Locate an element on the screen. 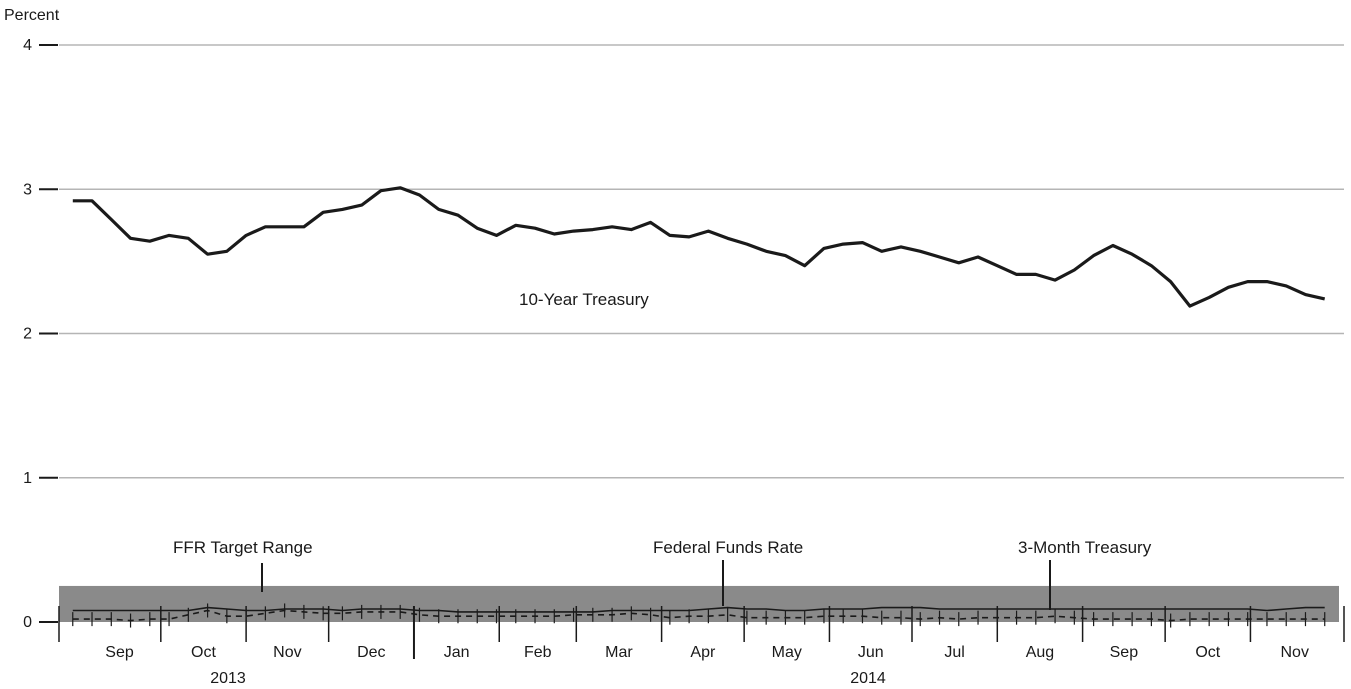  y-tick-label-1: 1 is located at coordinates (27, 478).